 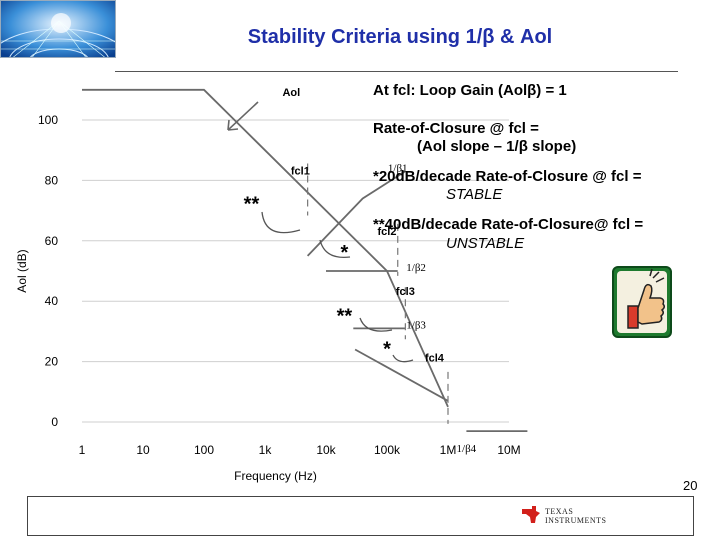 What do you see at coordinates (435, 359) in the screenshot?
I see `annotation-fcl4: fcl4` at bounding box center [435, 359].